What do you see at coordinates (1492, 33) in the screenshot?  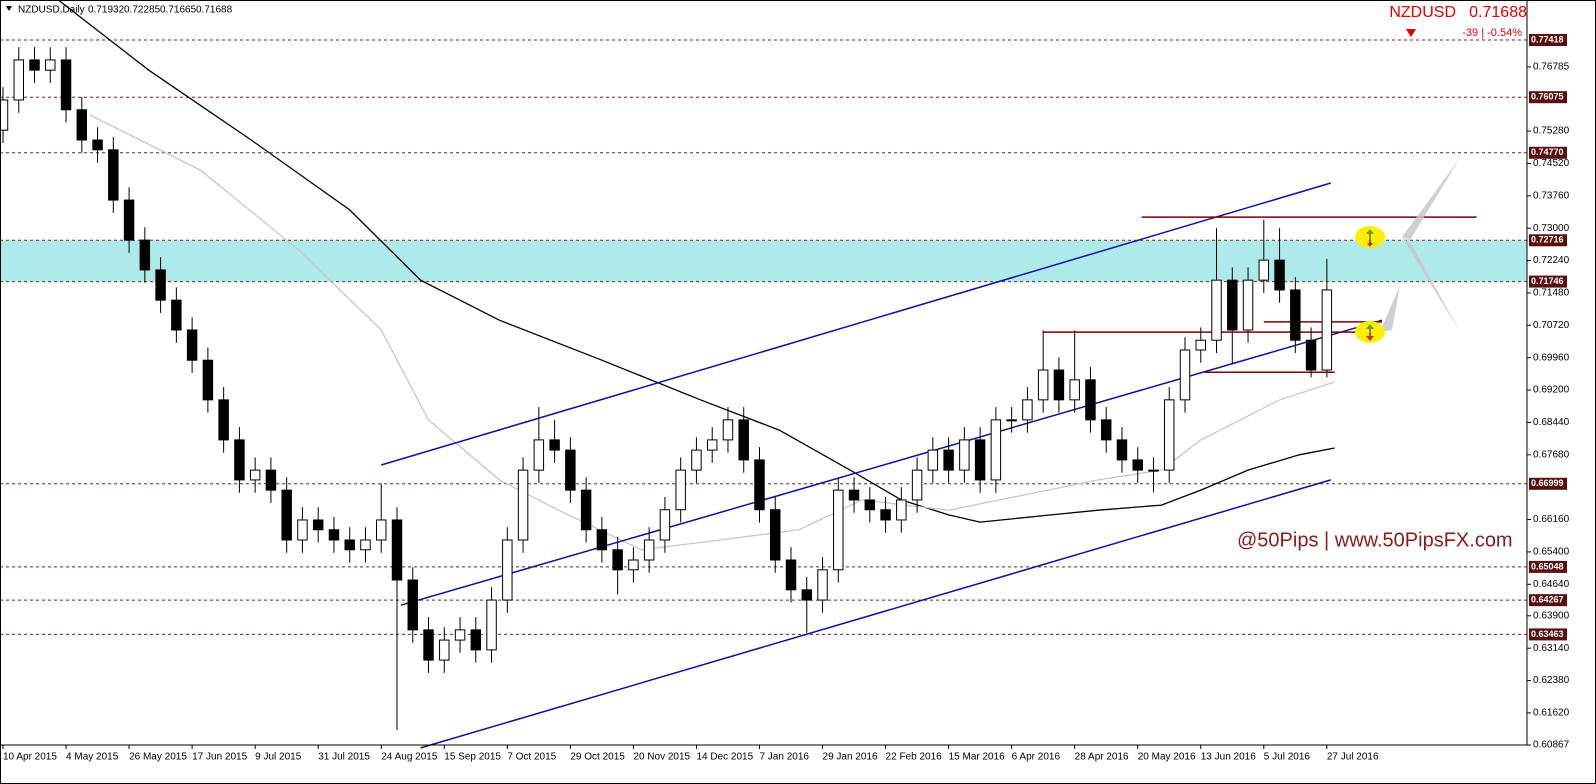 I see `quote-change: -39 | -0.54%` at bounding box center [1492, 33].